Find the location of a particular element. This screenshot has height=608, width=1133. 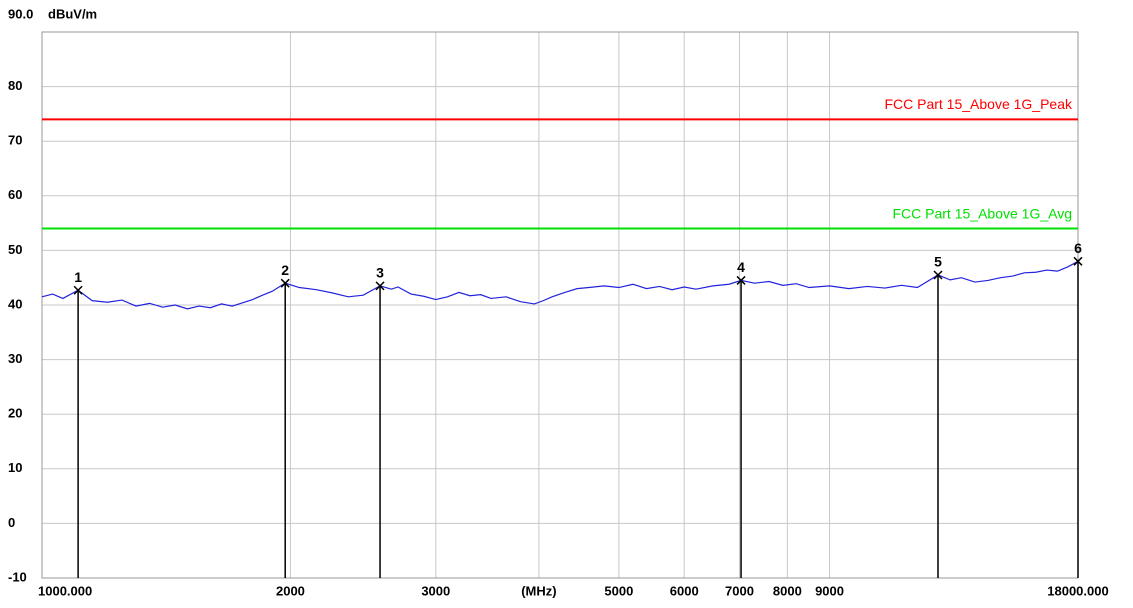

y-tick-label: 50 is located at coordinates (15, 249).